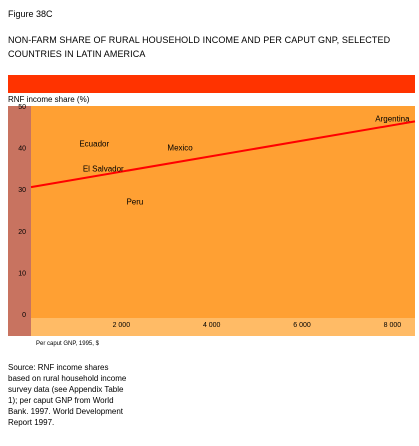 The width and height of the screenshot is (419, 446). What do you see at coordinates (22, 273) in the screenshot?
I see `y-tick-label: 10` at bounding box center [22, 273].